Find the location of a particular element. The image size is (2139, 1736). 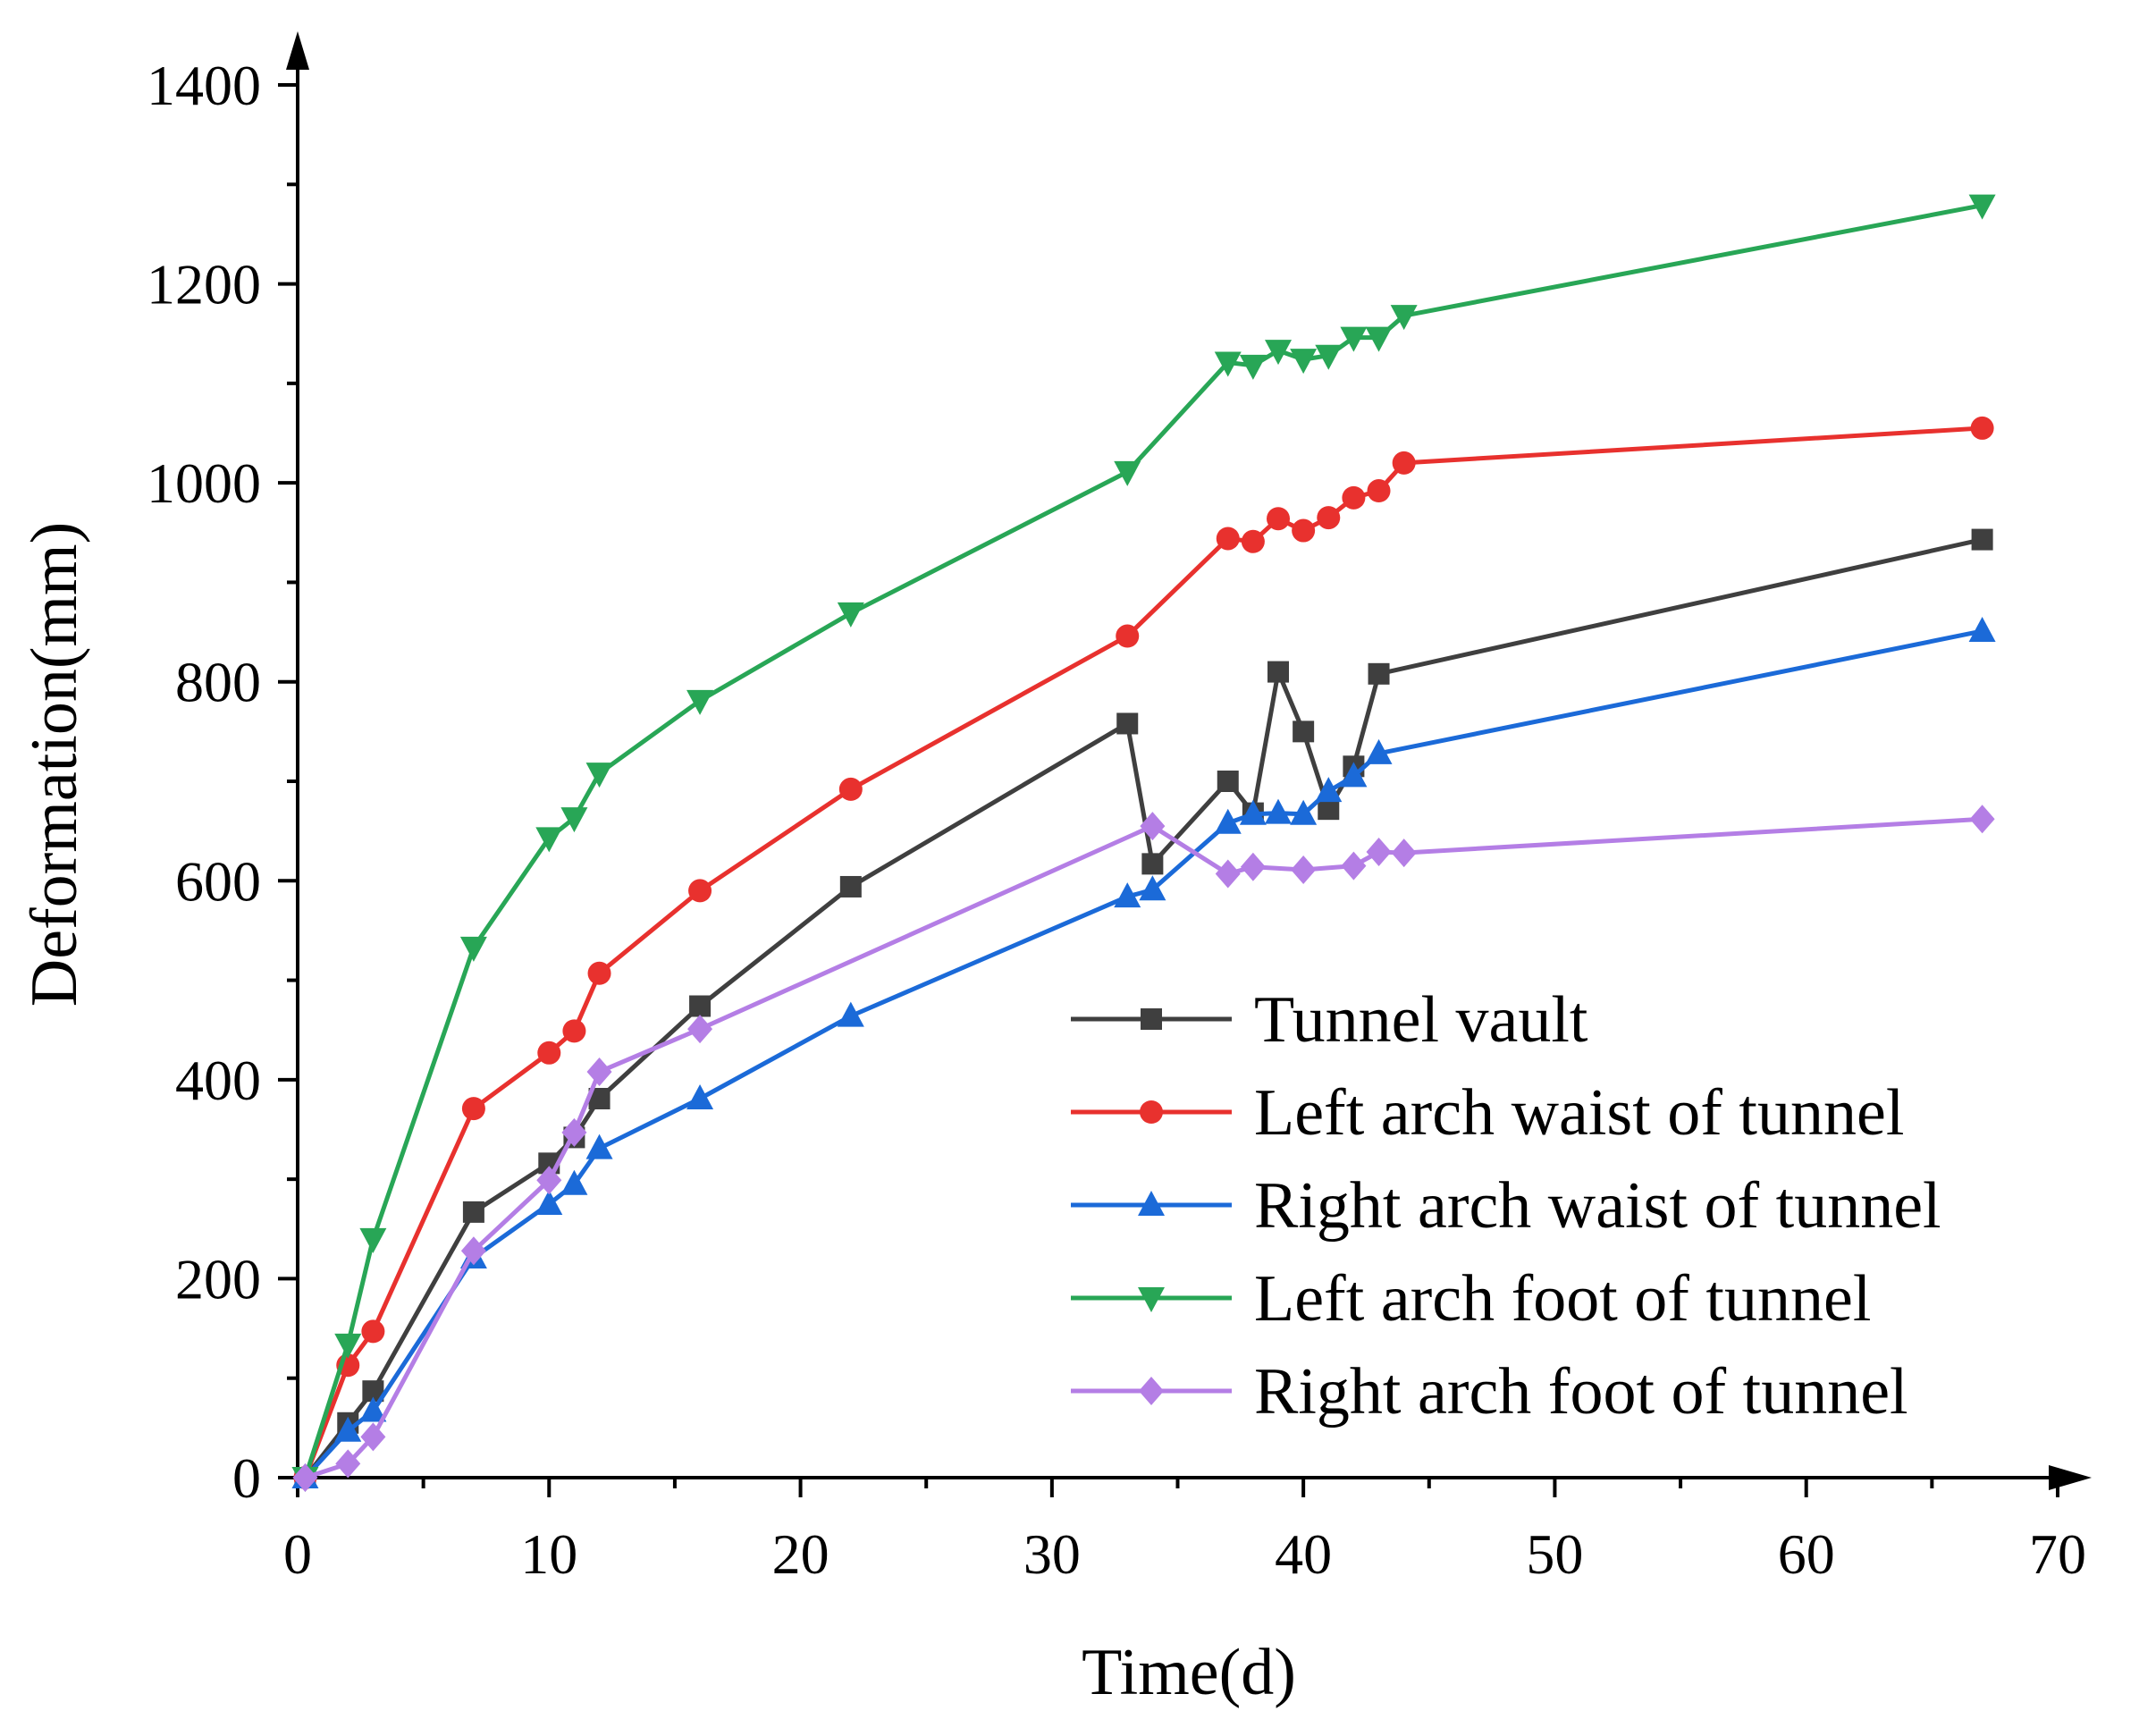

x-tick-label: 0 is located at coordinates (297, 1554).